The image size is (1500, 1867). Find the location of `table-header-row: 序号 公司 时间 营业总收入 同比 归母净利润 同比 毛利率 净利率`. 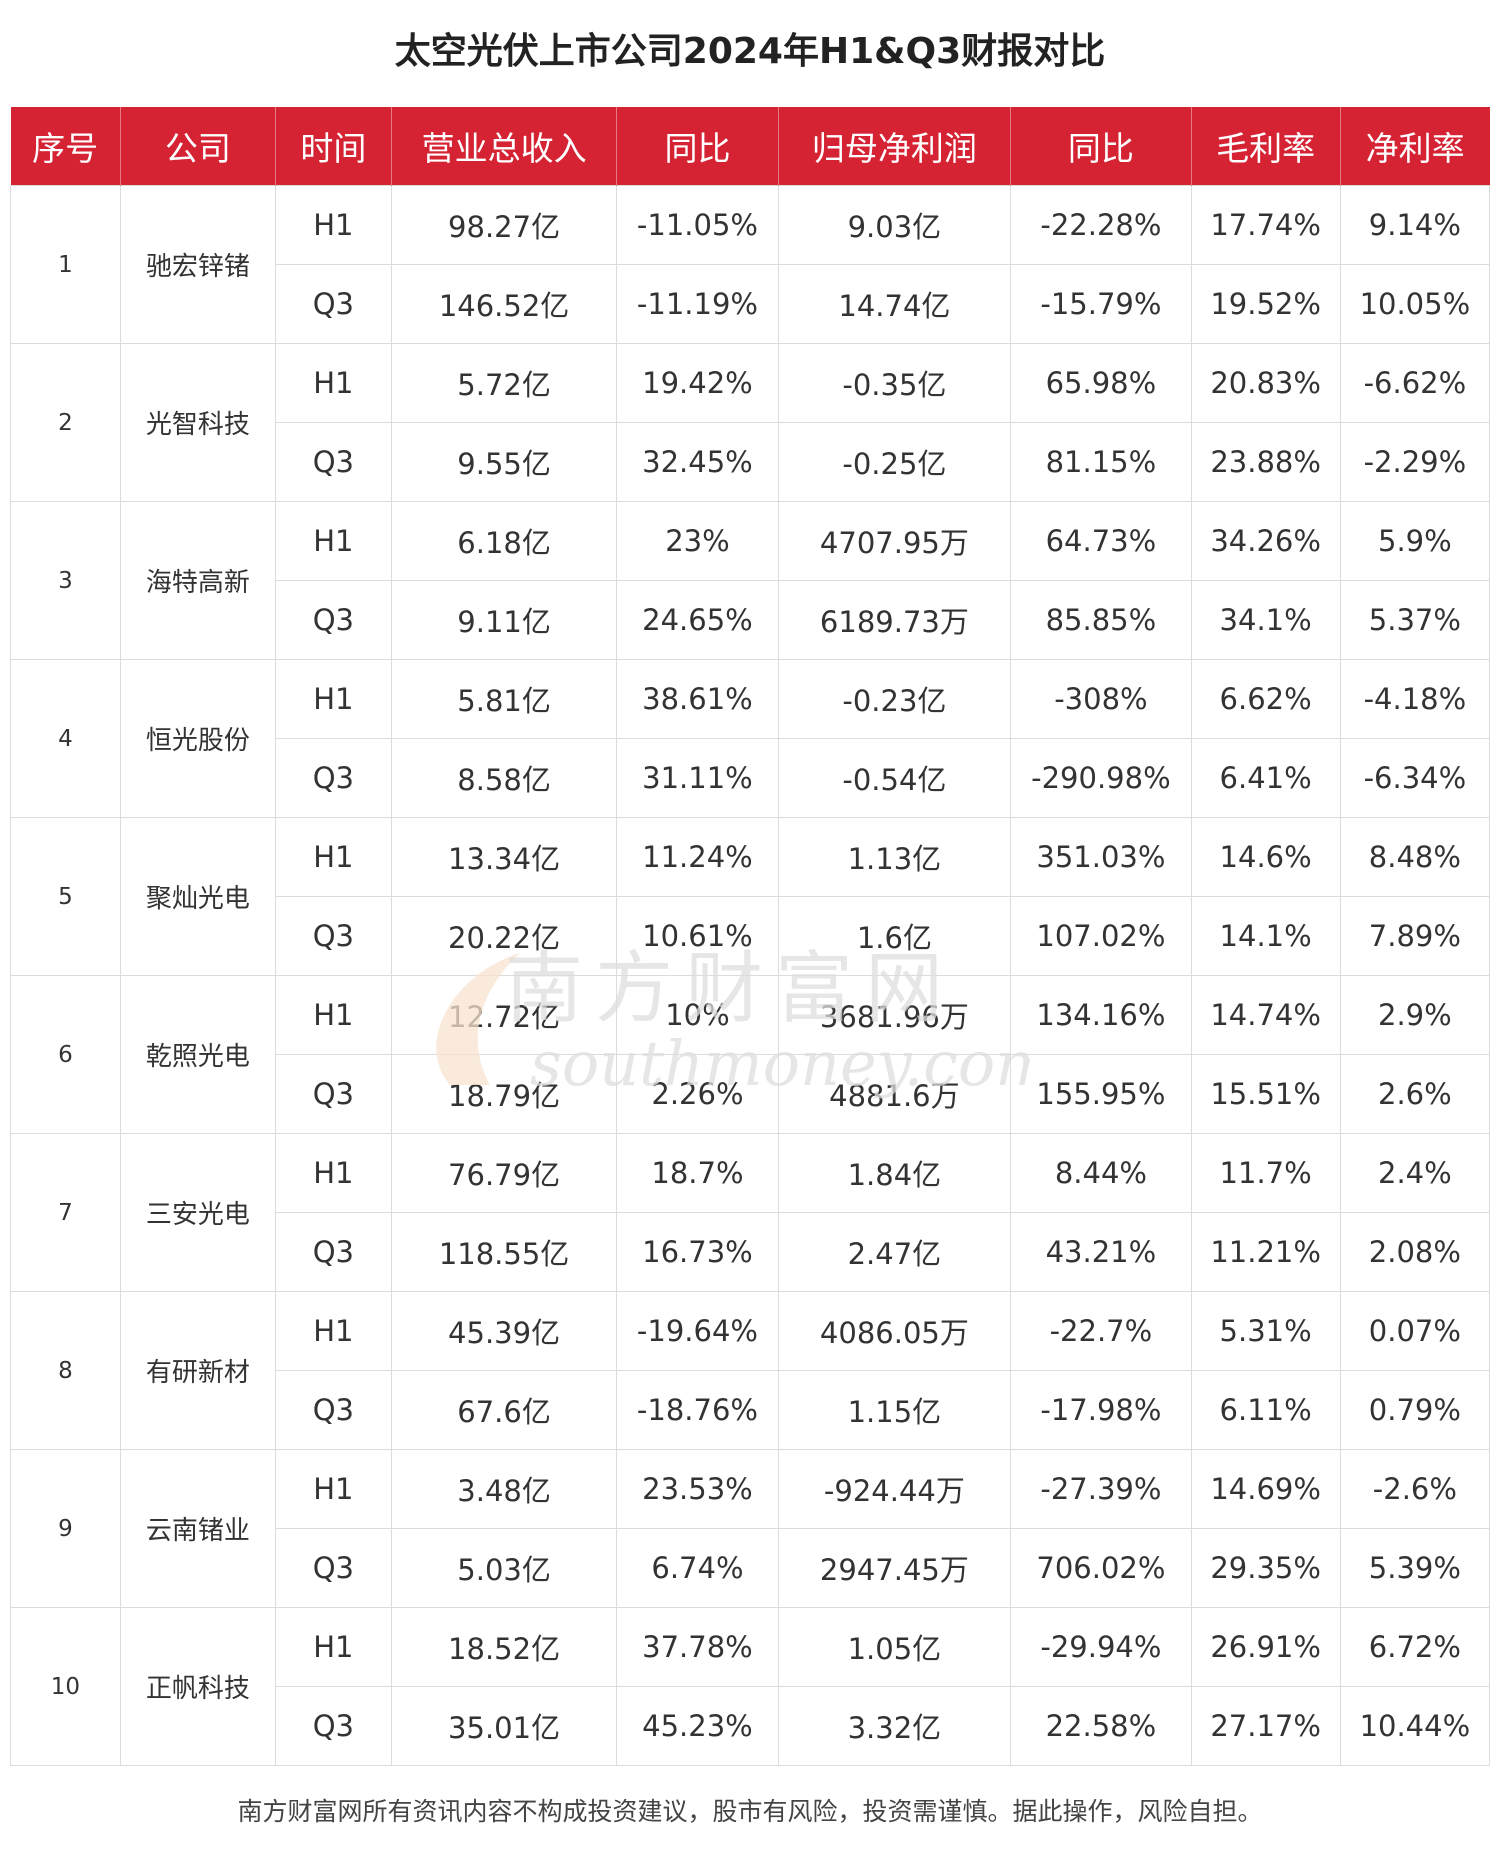

table-header-row: 序号 公司 时间 营业总收入 同比 归母净利润 同比 毛利率 净利率 is located at coordinates (750, 146).